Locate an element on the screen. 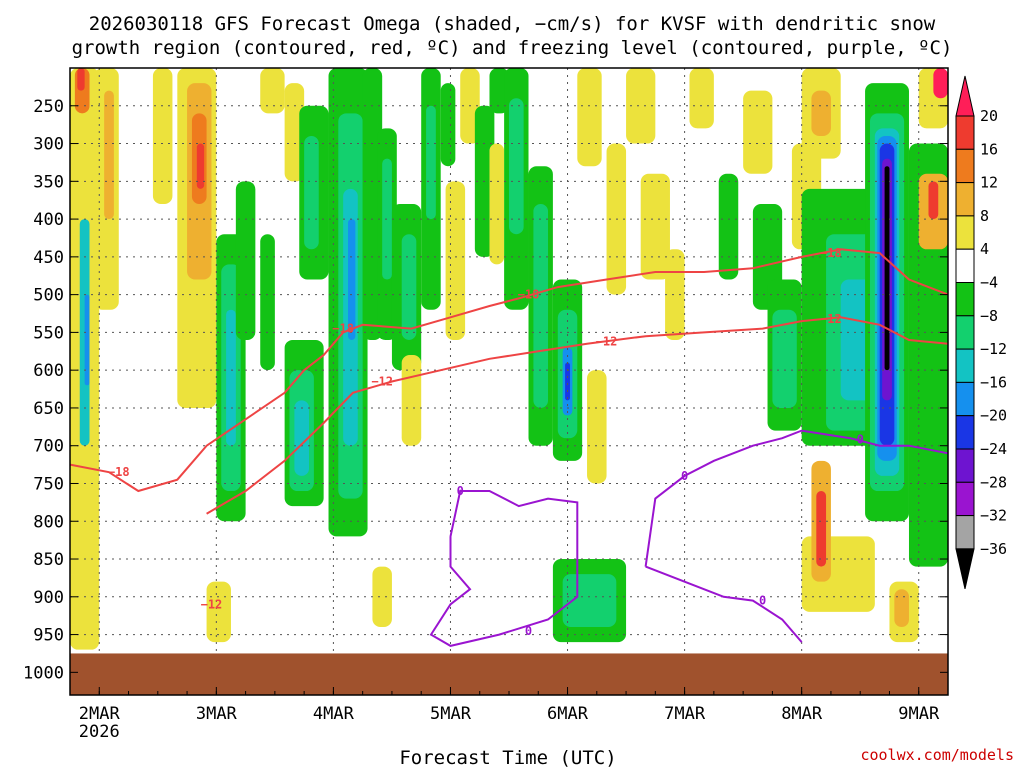 This screenshot has width=1024, height=768. credit-link: coolwx.com/models is located at coordinates (937, 755).